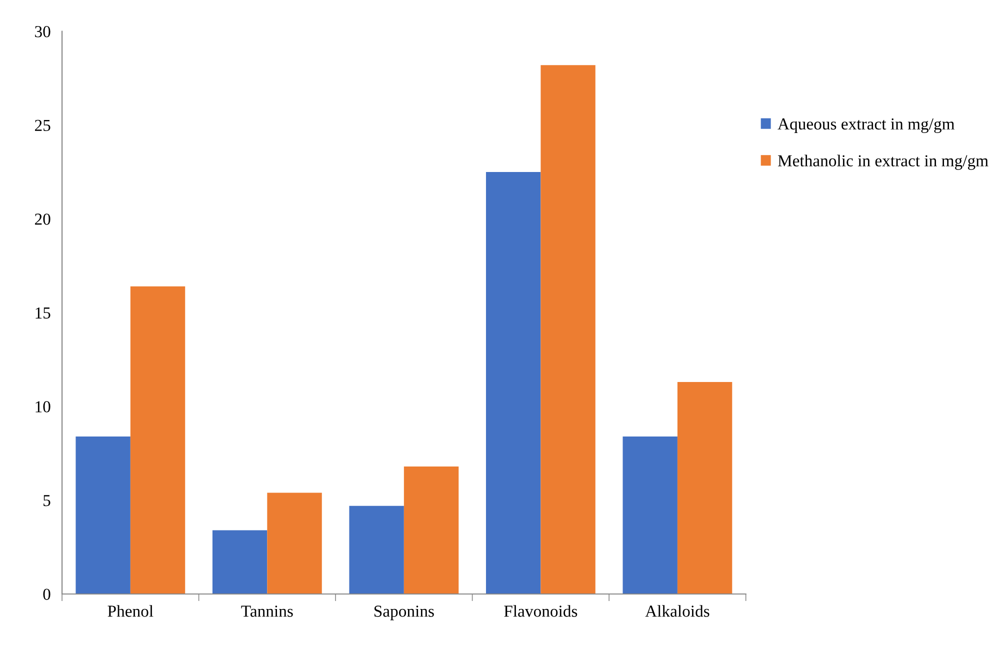  What do you see at coordinates (43, 406) in the screenshot?
I see `y-tick-label: 10` at bounding box center [43, 406].